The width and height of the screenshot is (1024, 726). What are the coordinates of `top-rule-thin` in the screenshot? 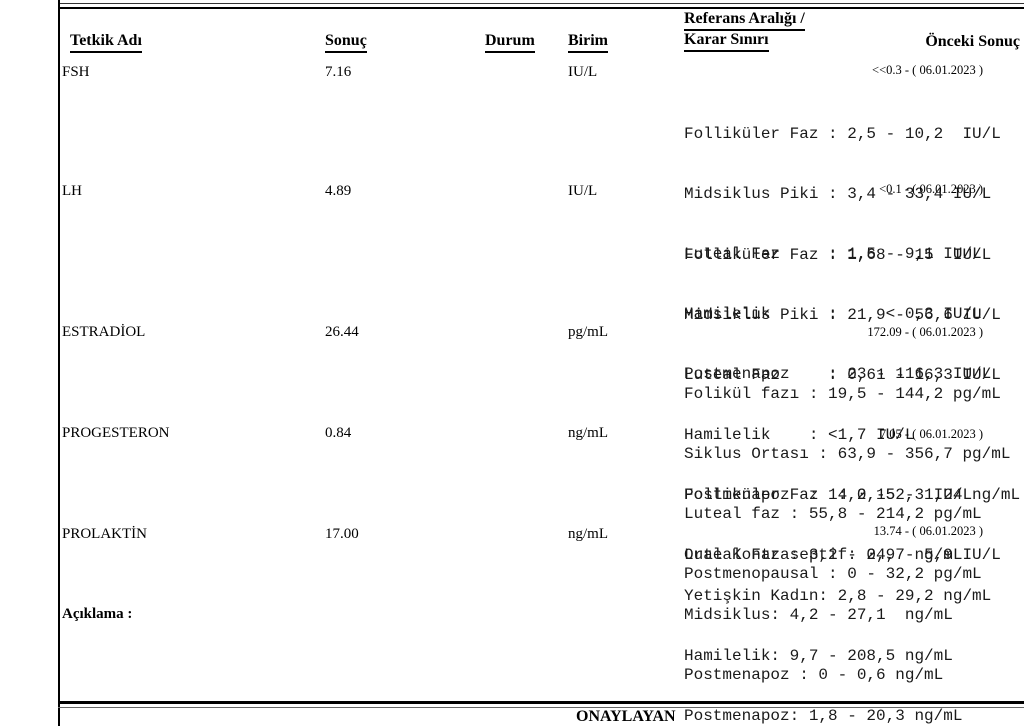 It's located at (541, 3).